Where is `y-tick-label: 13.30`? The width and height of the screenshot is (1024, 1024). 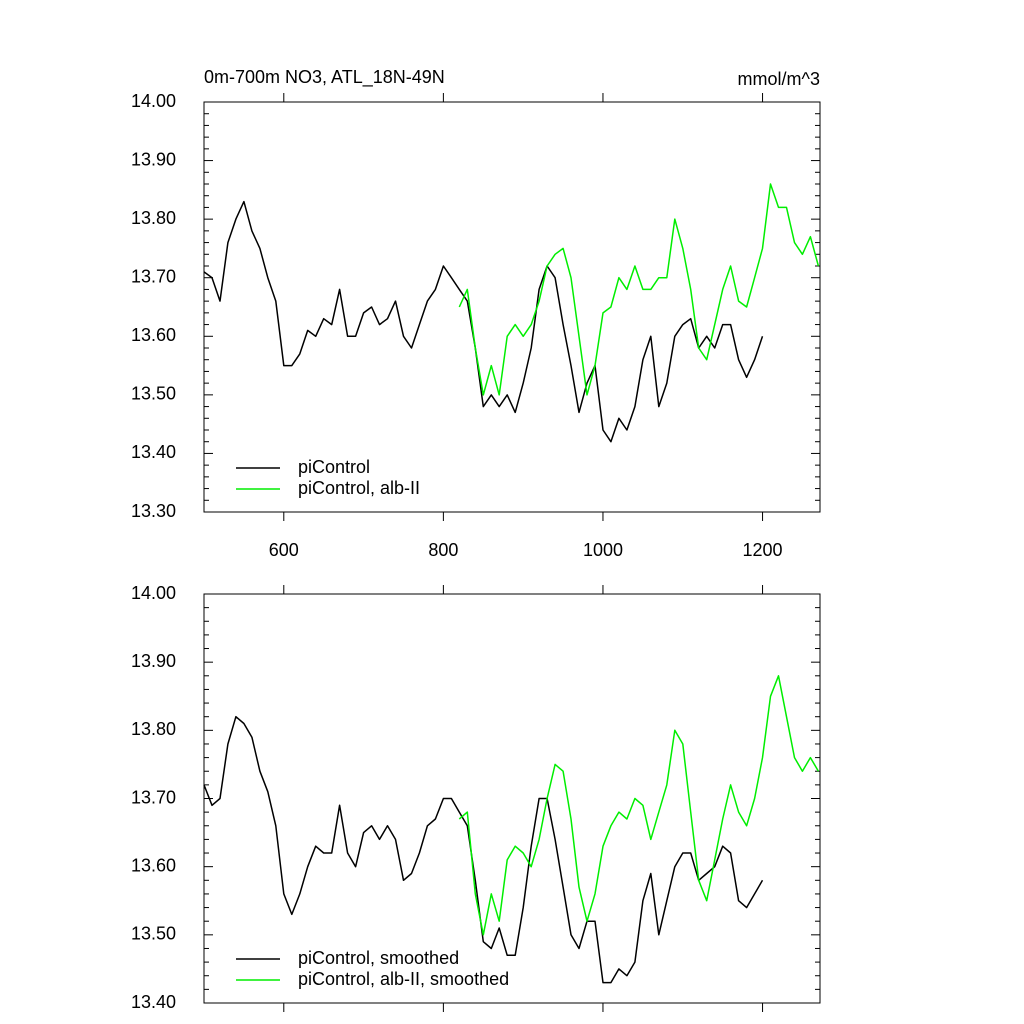
y-tick-label: 13.30 is located at coordinates (153, 511).